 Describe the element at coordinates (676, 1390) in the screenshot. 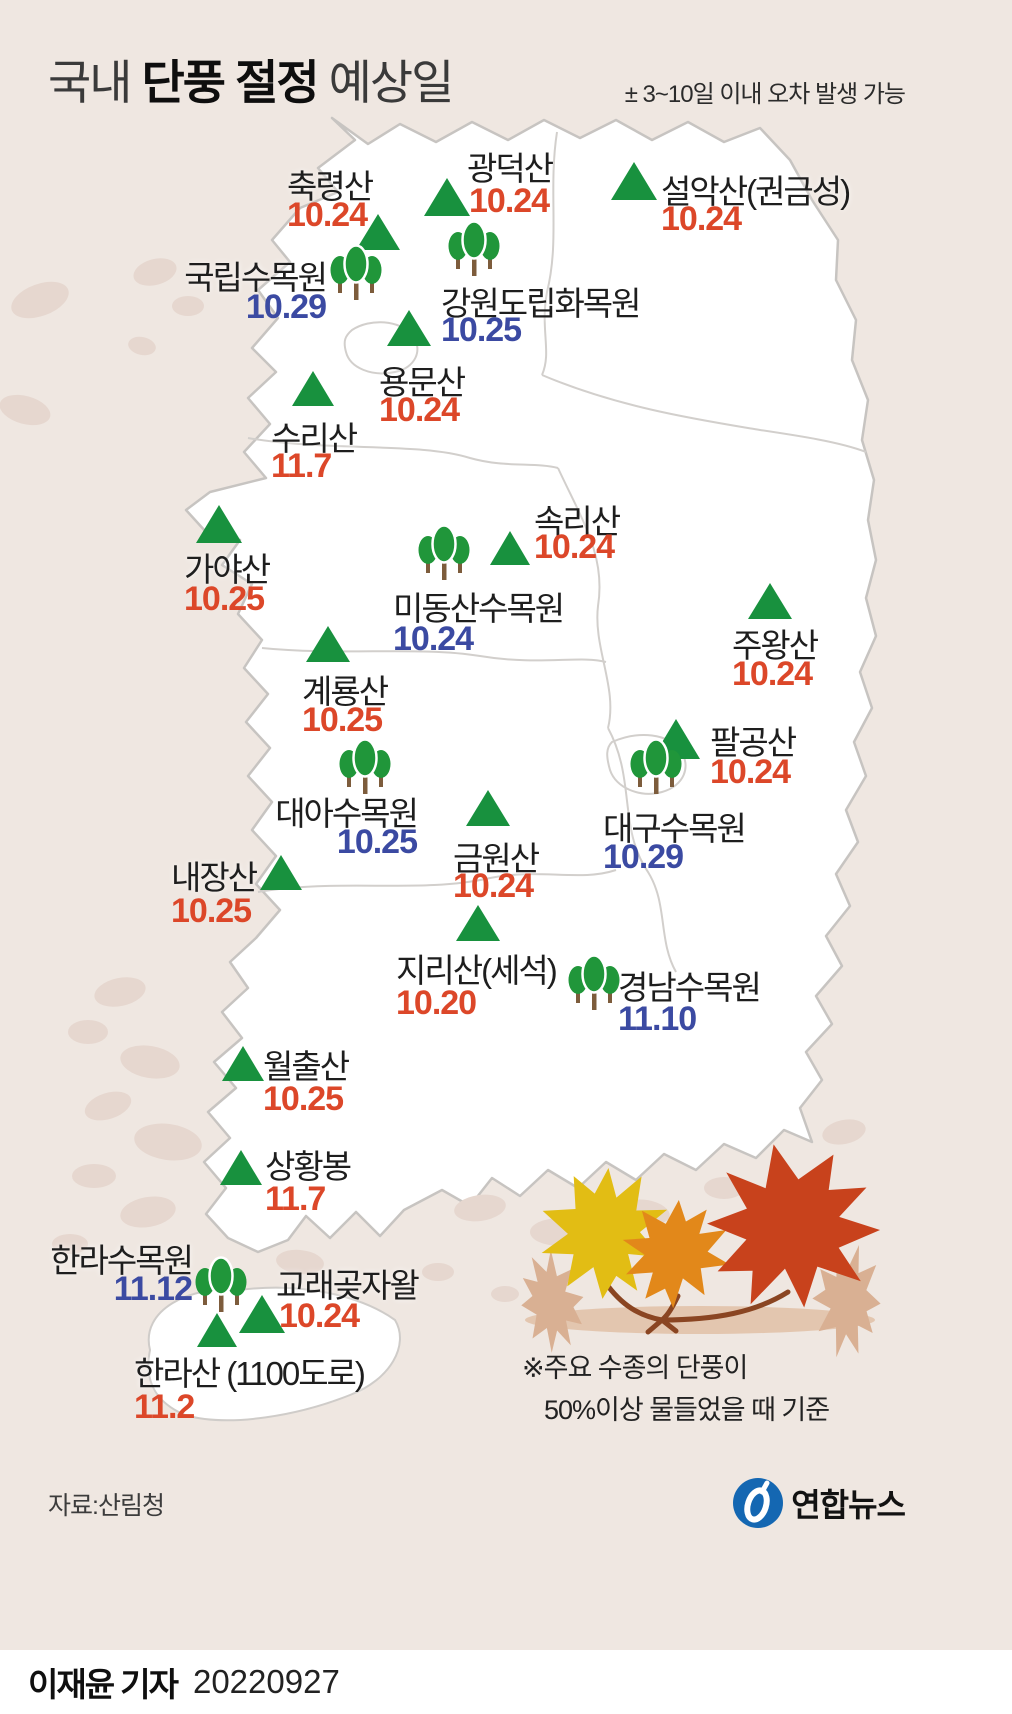

I see `criteria-footnote: ※주요 수종의 단풍이 50%이상 물들었을 때 기준` at that location.